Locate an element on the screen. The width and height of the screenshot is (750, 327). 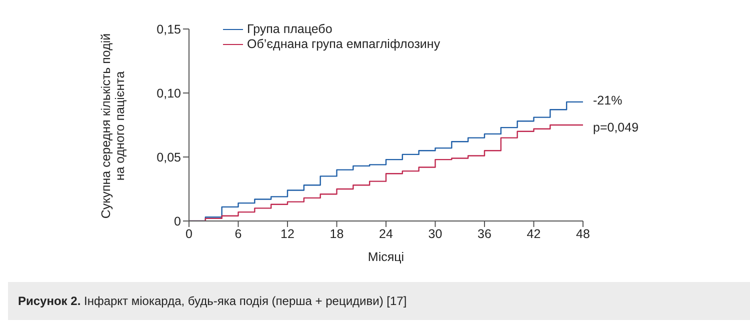
x-tick-label: 42 is located at coordinates (533, 233).